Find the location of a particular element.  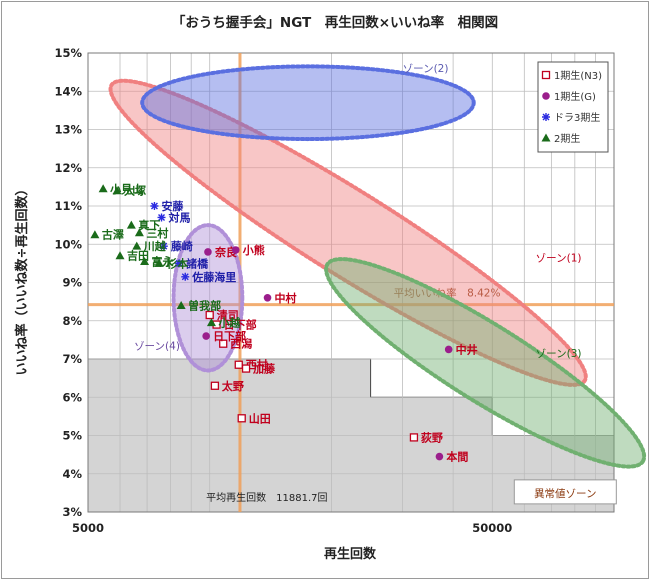

data-point-label: 小熊 is located at coordinates (253, 250).